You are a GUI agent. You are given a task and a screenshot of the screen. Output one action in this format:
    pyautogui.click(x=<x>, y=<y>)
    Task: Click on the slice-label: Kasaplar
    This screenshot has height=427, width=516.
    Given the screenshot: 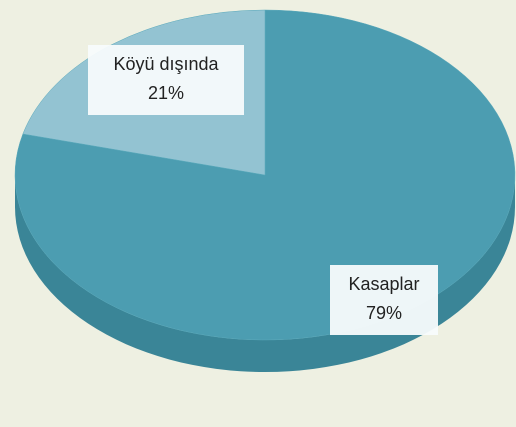 What is the action you would take?
    pyautogui.click(x=383, y=284)
    